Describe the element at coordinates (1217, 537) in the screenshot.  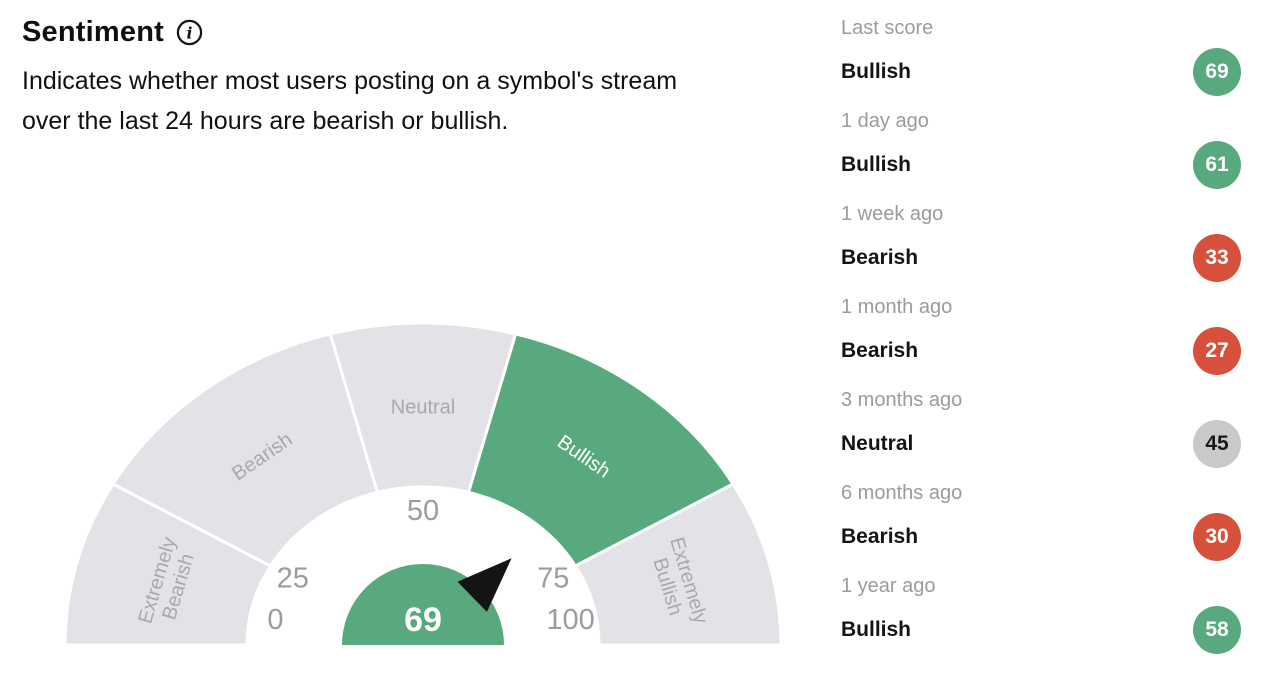
I see `score-badge: 30` at that location.